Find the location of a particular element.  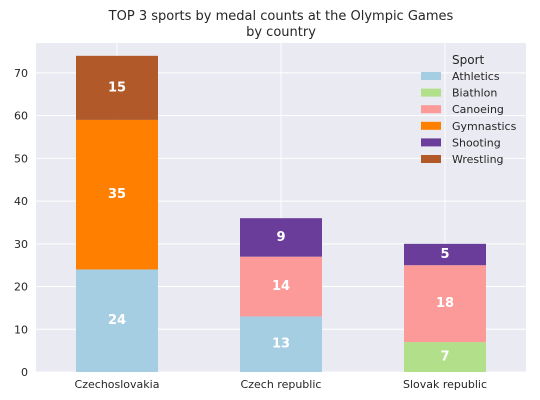

data-label: 24 is located at coordinates (117, 320).